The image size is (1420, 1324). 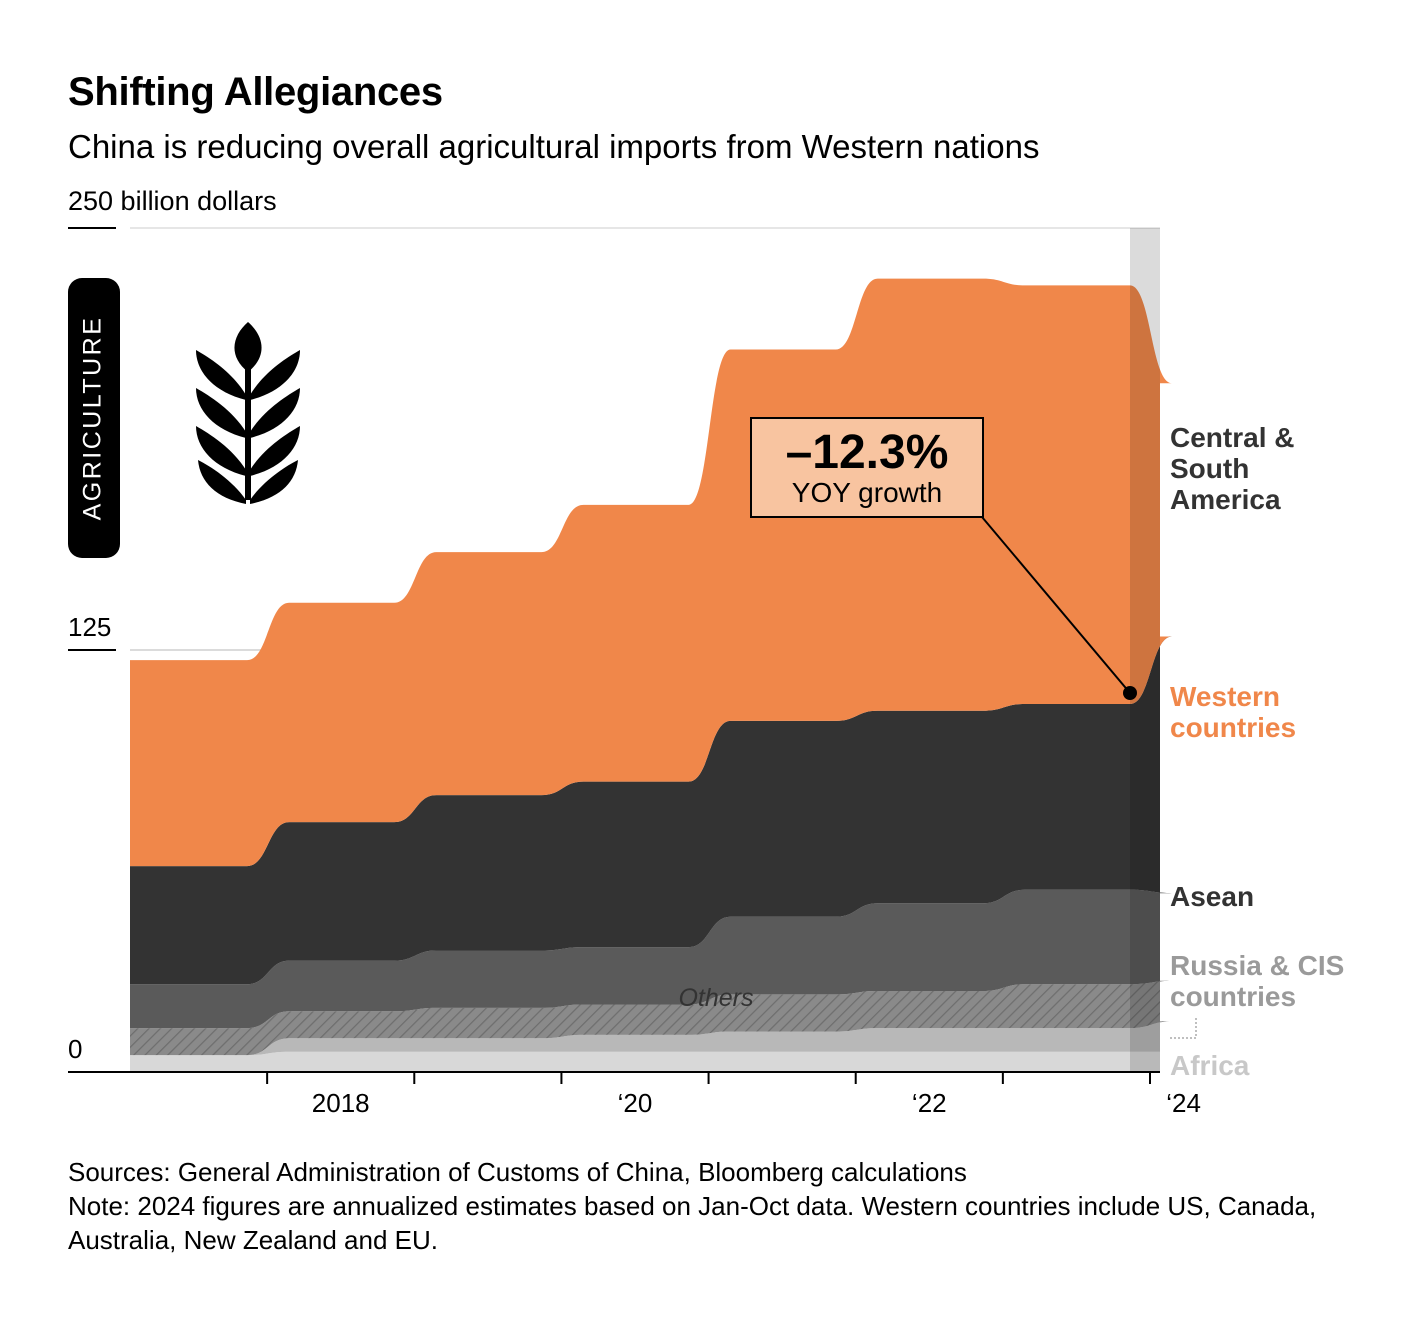 I want to click on series-label-central_south_america: Central & South America, so click(x=1232, y=468).